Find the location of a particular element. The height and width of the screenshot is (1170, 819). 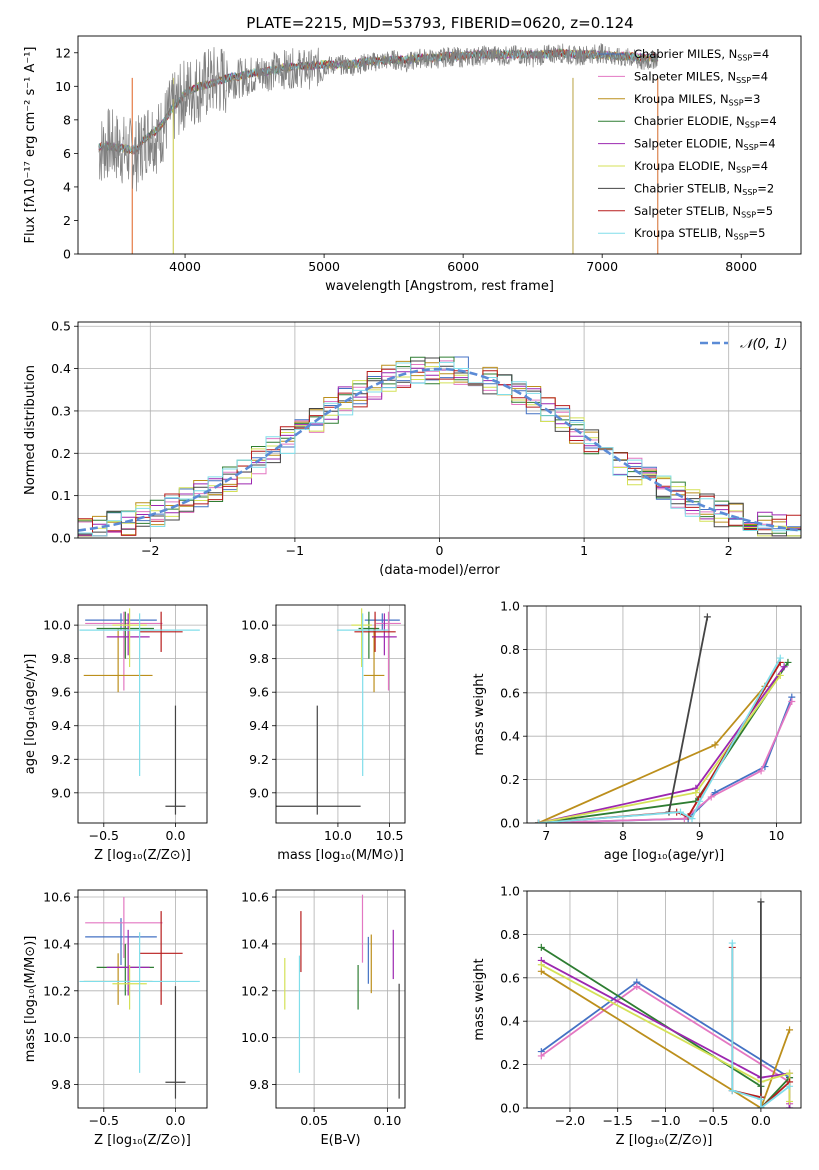

chart-age_vs_Z-ylabel: age [log₁₀(age/yr)] is located at coordinates (30, 714).